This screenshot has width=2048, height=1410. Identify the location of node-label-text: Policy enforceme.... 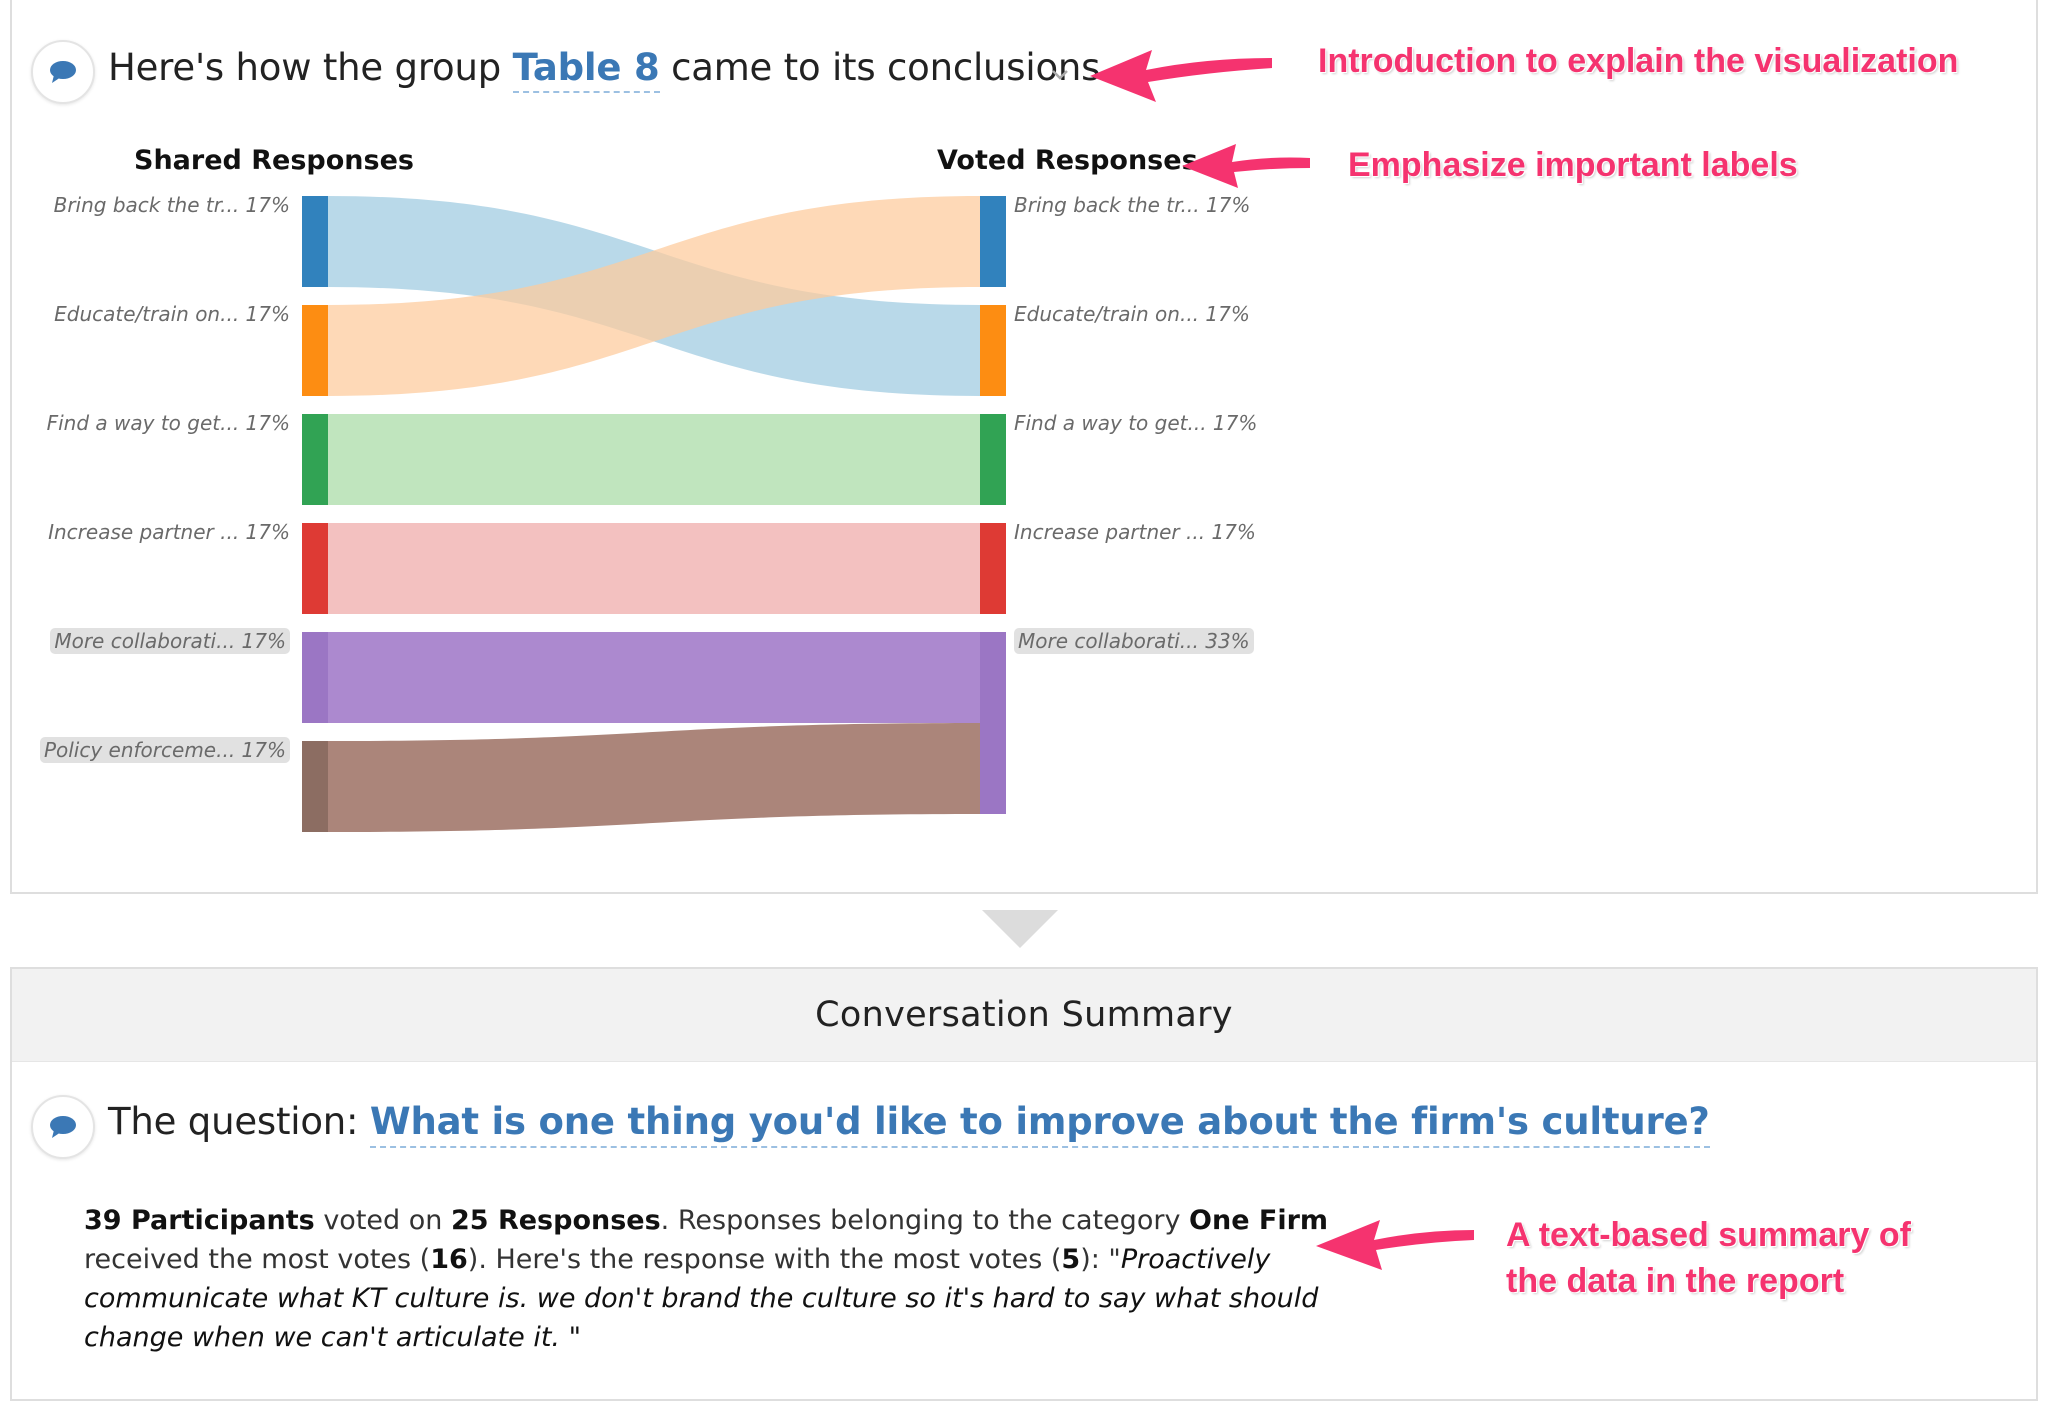
(142, 750).